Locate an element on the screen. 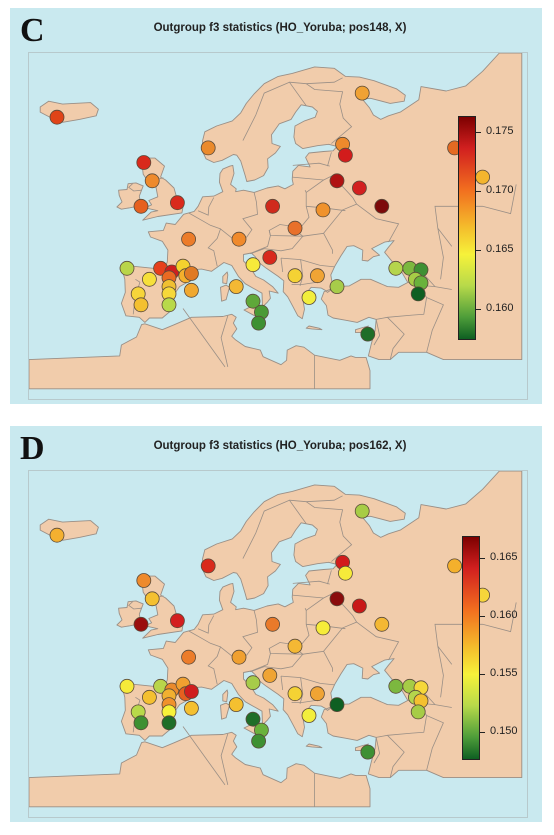  land-crete is located at coordinates (314, 746).